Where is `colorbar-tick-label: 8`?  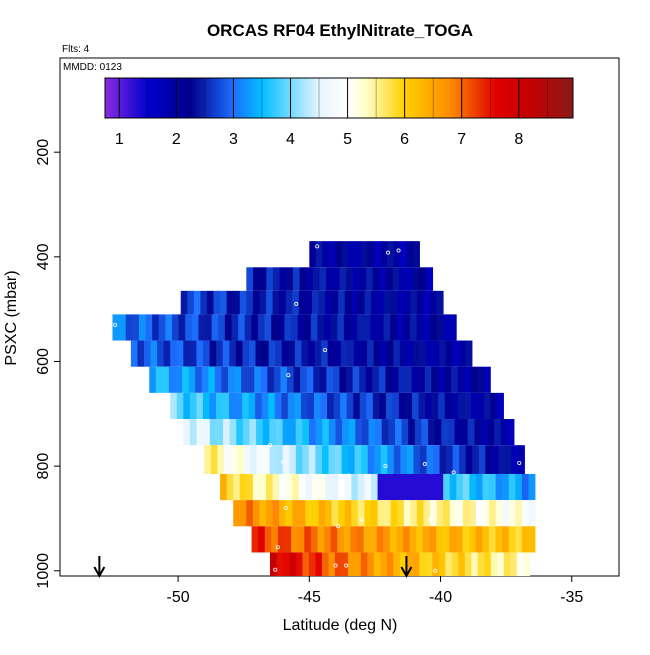
colorbar-tick-label: 8 is located at coordinates (518, 139).